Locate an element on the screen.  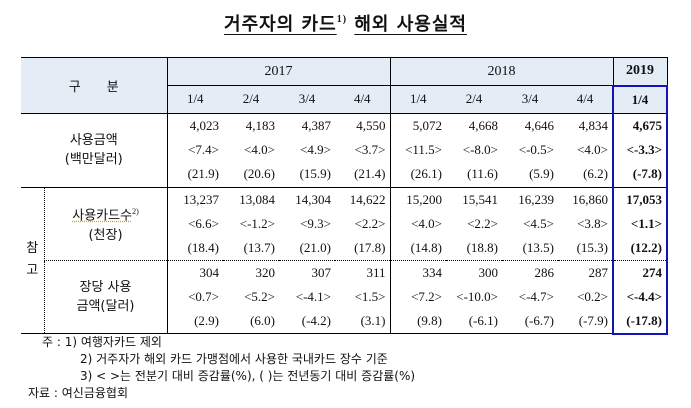
data-cell: 300 <-10.0> (-6.1) is located at coordinates (474, 297).